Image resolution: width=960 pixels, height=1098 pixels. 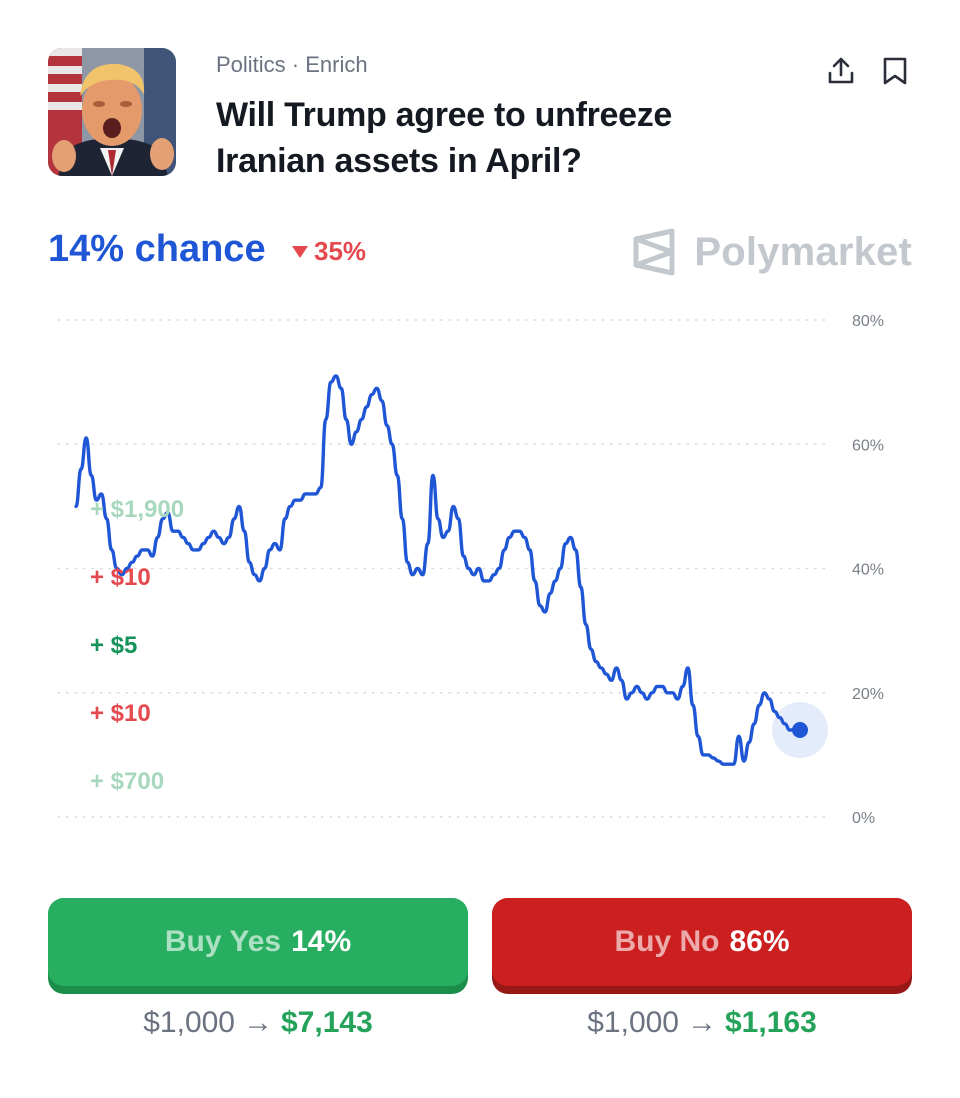 What do you see at coordinates (868, 445) in the screenshot?
I see `y-tick-label: 60%` at bounding box center [868, 445].